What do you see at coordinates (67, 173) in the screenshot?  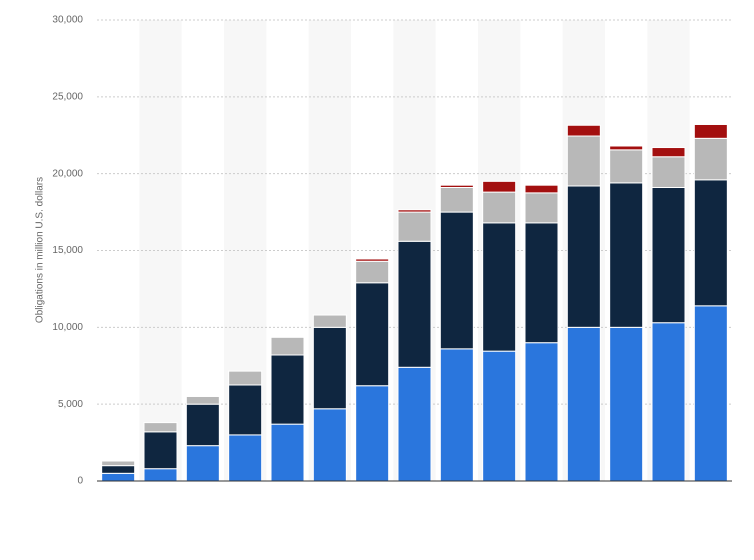 I see `y-tick-label: 20,000` at bounding box center [67, 173].